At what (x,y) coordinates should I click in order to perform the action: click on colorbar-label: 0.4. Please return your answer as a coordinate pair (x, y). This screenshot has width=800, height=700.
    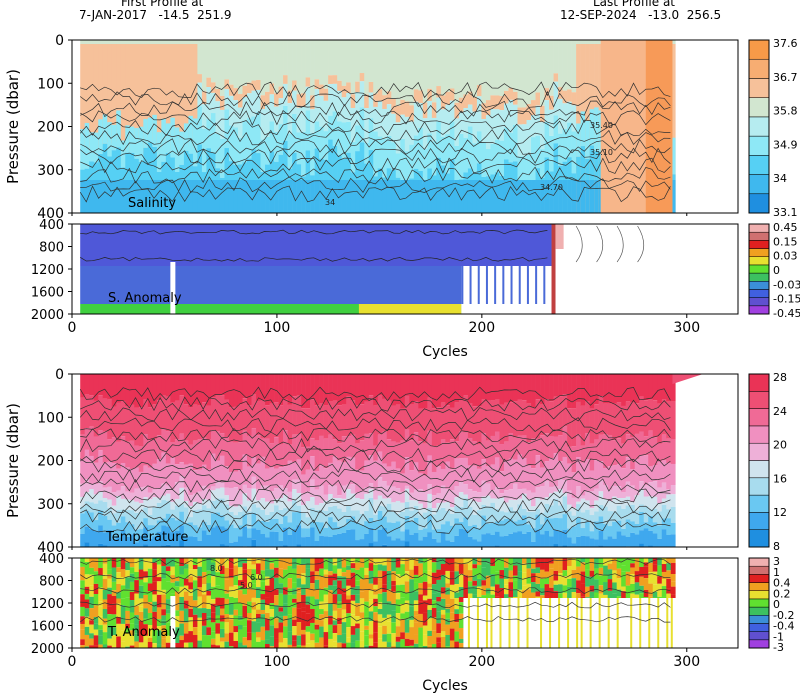
    Looking at the image, I should click on (782, 583).